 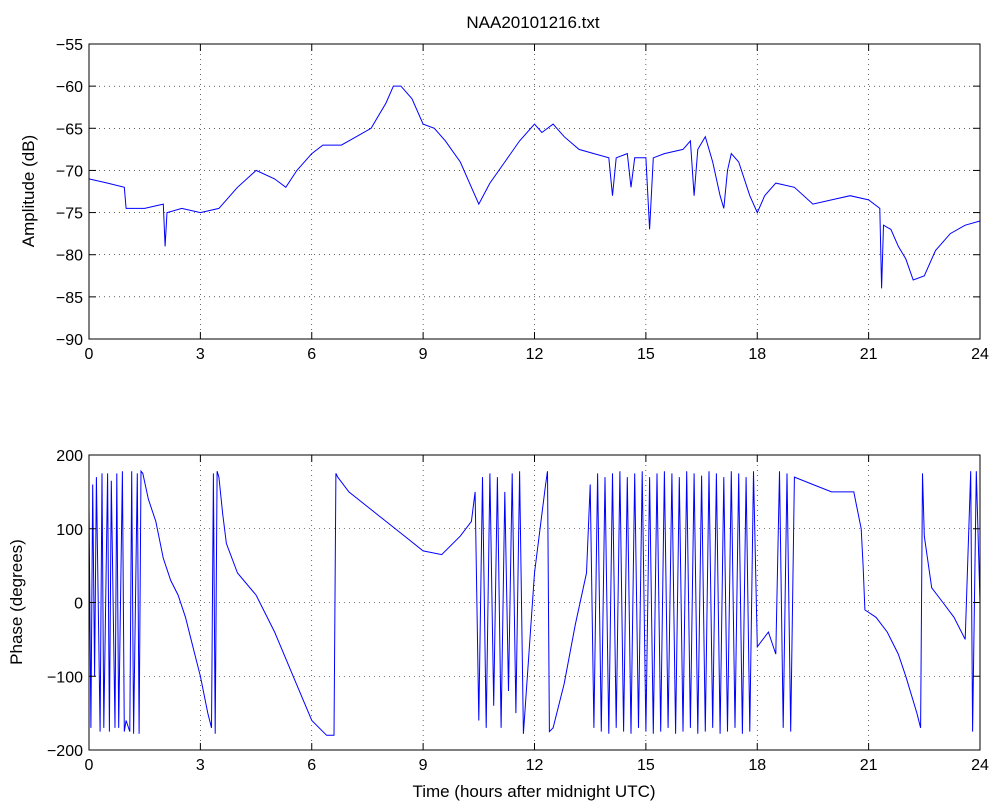 I want to click on amplitude-y-tick-label: −85, so click(x=69, y=298).